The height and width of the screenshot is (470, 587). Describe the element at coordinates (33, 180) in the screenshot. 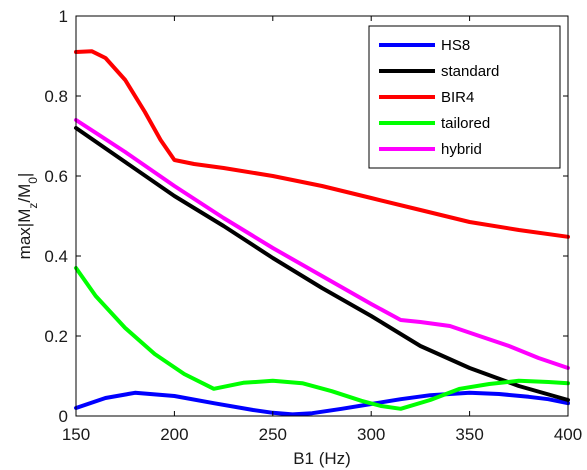

I see `y-axis-title-sub2: 0` at that location.